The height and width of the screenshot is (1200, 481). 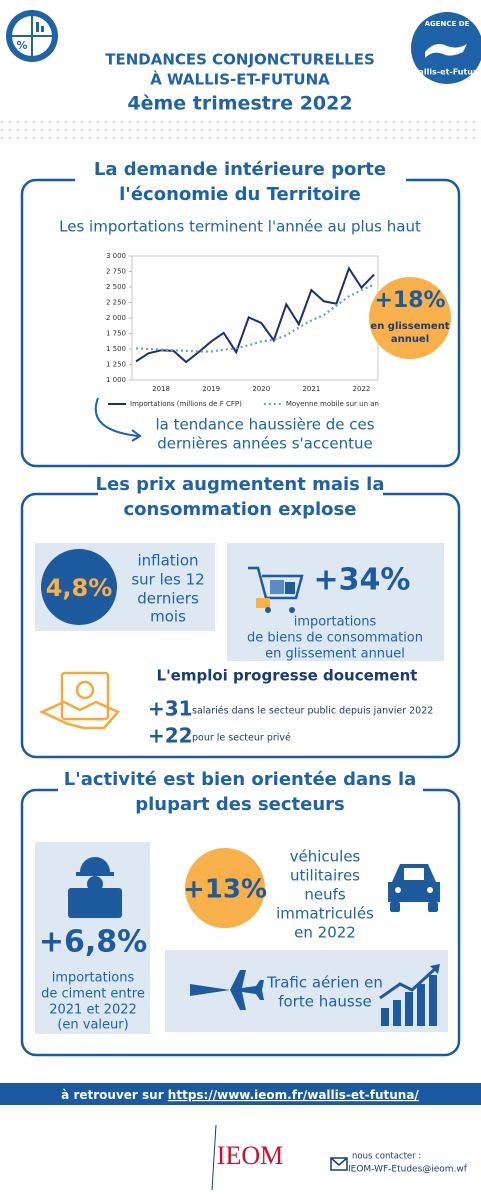 What do you see at coordinates (211, 389) in the screenshot?
I see `x-tick-label: 2019` at bounding box center [211, 389].